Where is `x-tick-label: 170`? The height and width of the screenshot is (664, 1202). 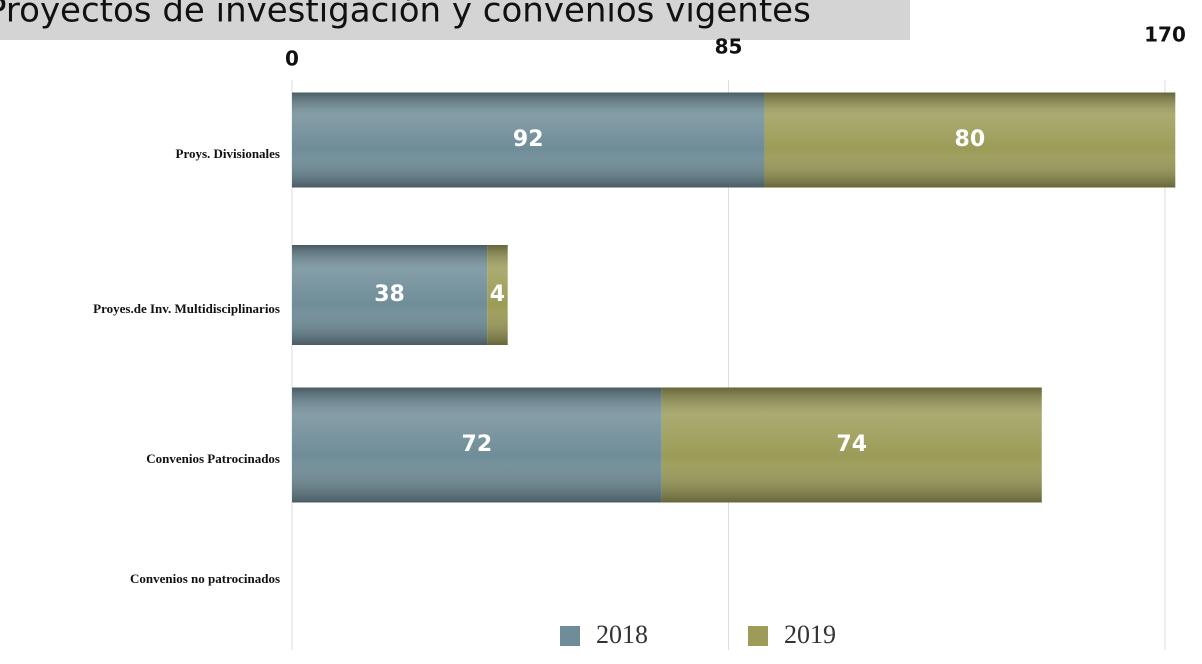 x-tick-label: 170 is located at coordinates (1165, 35).